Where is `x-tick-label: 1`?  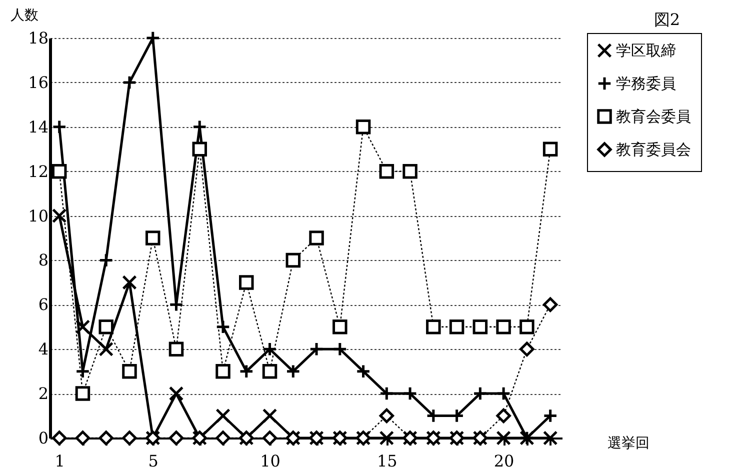 x-tick-label: 1 is located at coordinates (59, 461).